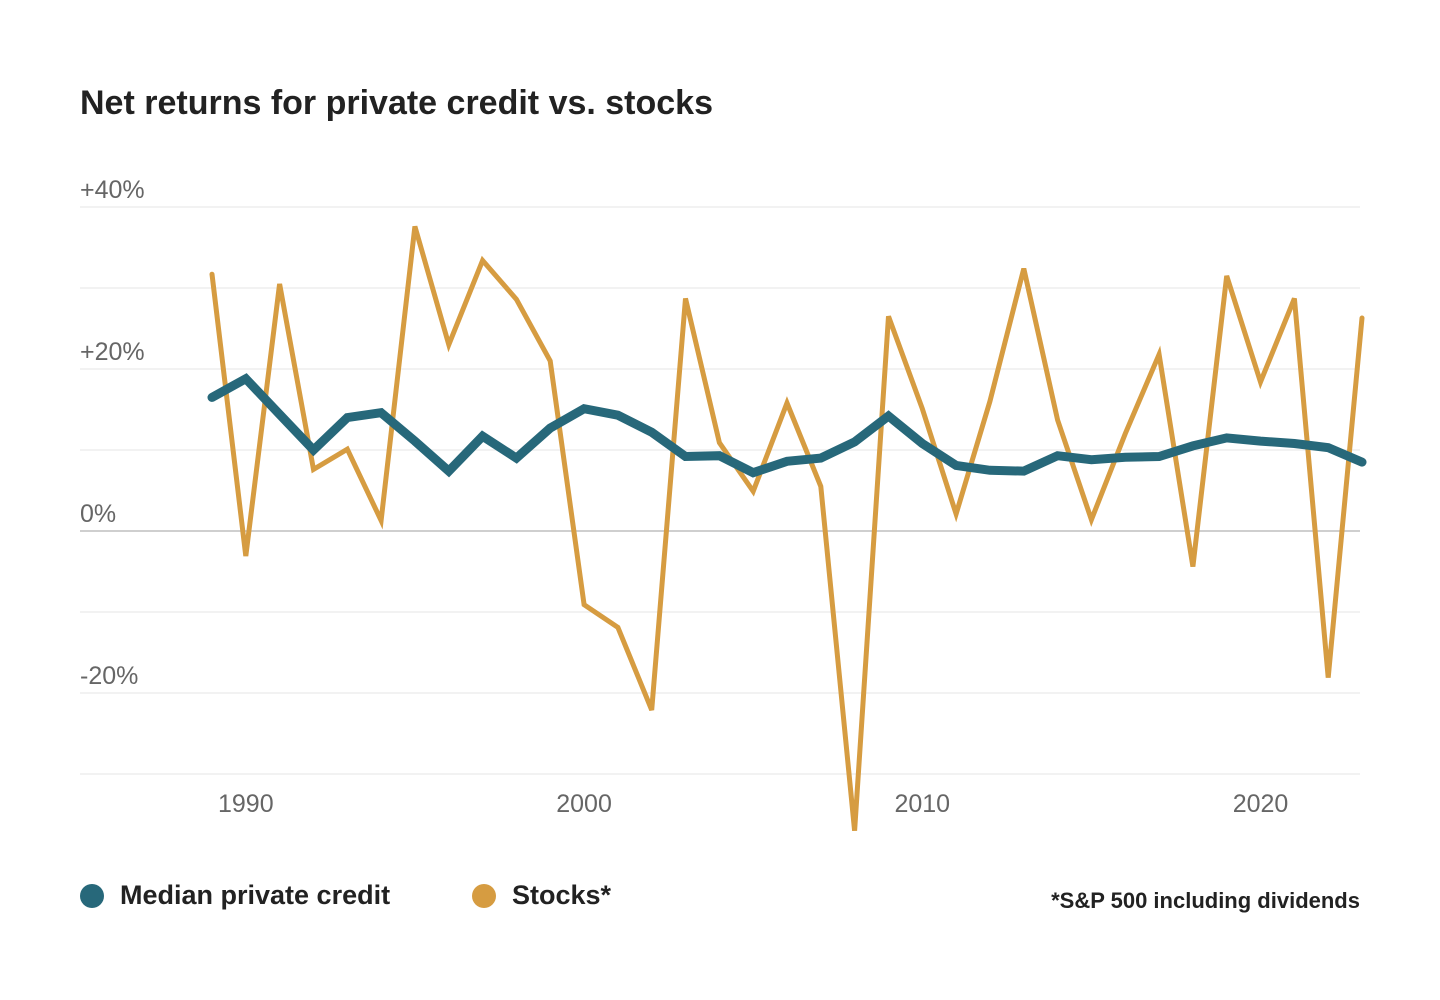 The image size is (1440, 1000). What do you see at coordinates (1205, 900) in the screenshot?
I see `footnote: *S&P 500 including dividends` at bounding box center [1205, 900].